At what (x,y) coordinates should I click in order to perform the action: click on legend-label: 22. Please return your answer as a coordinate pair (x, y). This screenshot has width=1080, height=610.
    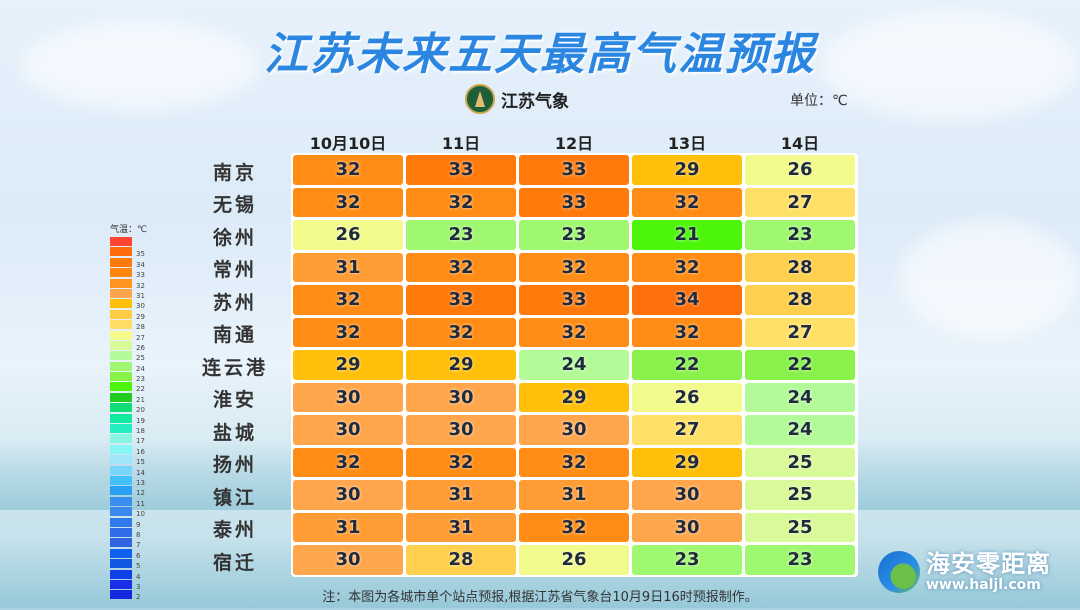
    Looking at the image, I should click on (140, 389).